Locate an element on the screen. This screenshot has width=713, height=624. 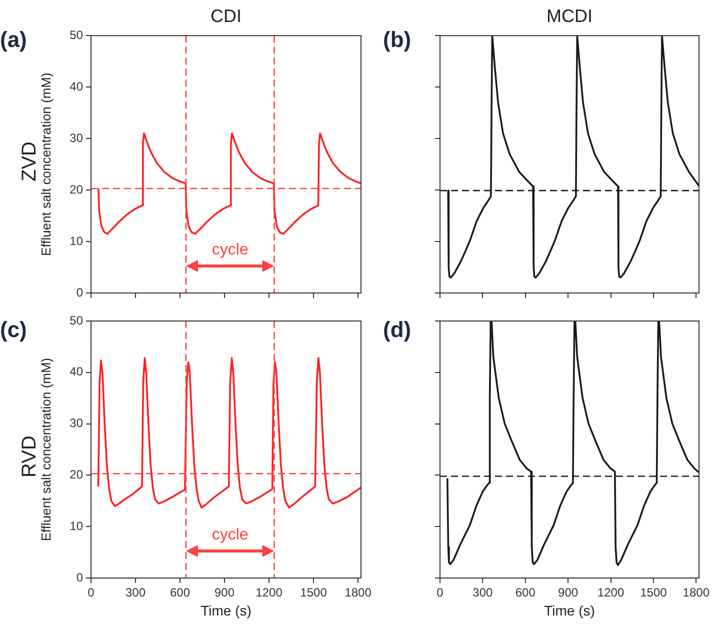
text: RVD is located at coordinates (29, 457).